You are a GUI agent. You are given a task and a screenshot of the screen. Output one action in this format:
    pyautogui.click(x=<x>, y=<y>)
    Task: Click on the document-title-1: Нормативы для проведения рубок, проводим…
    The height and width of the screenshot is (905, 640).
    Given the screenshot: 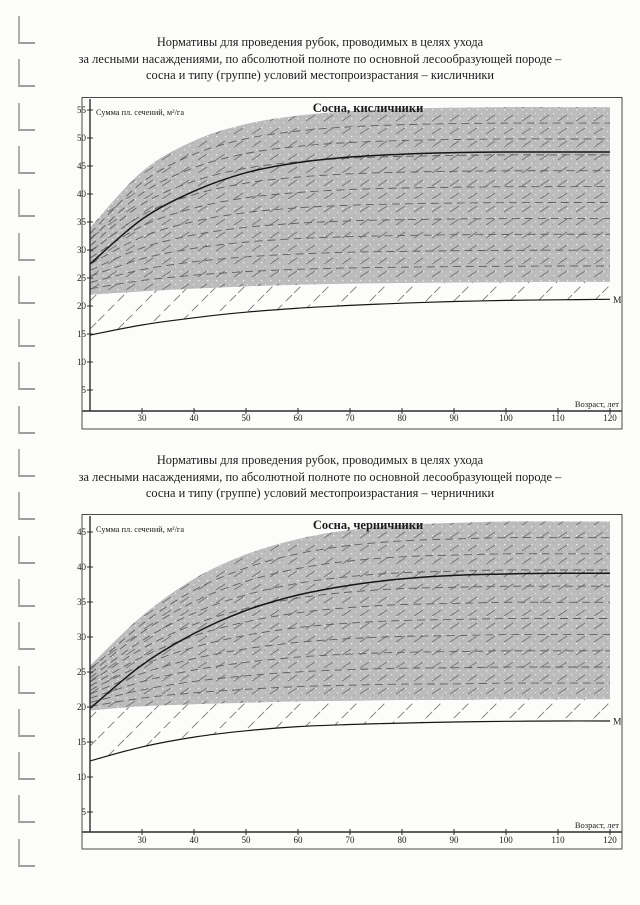 What is the action you would take?
    pyautogui.click(x=320, y=59)
    